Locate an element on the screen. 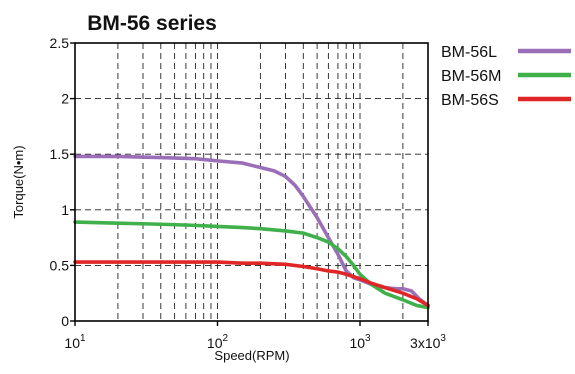 This screenshot has width=575, height=374. y-tick-label: 1.5 is located at coordinates (60, 154).